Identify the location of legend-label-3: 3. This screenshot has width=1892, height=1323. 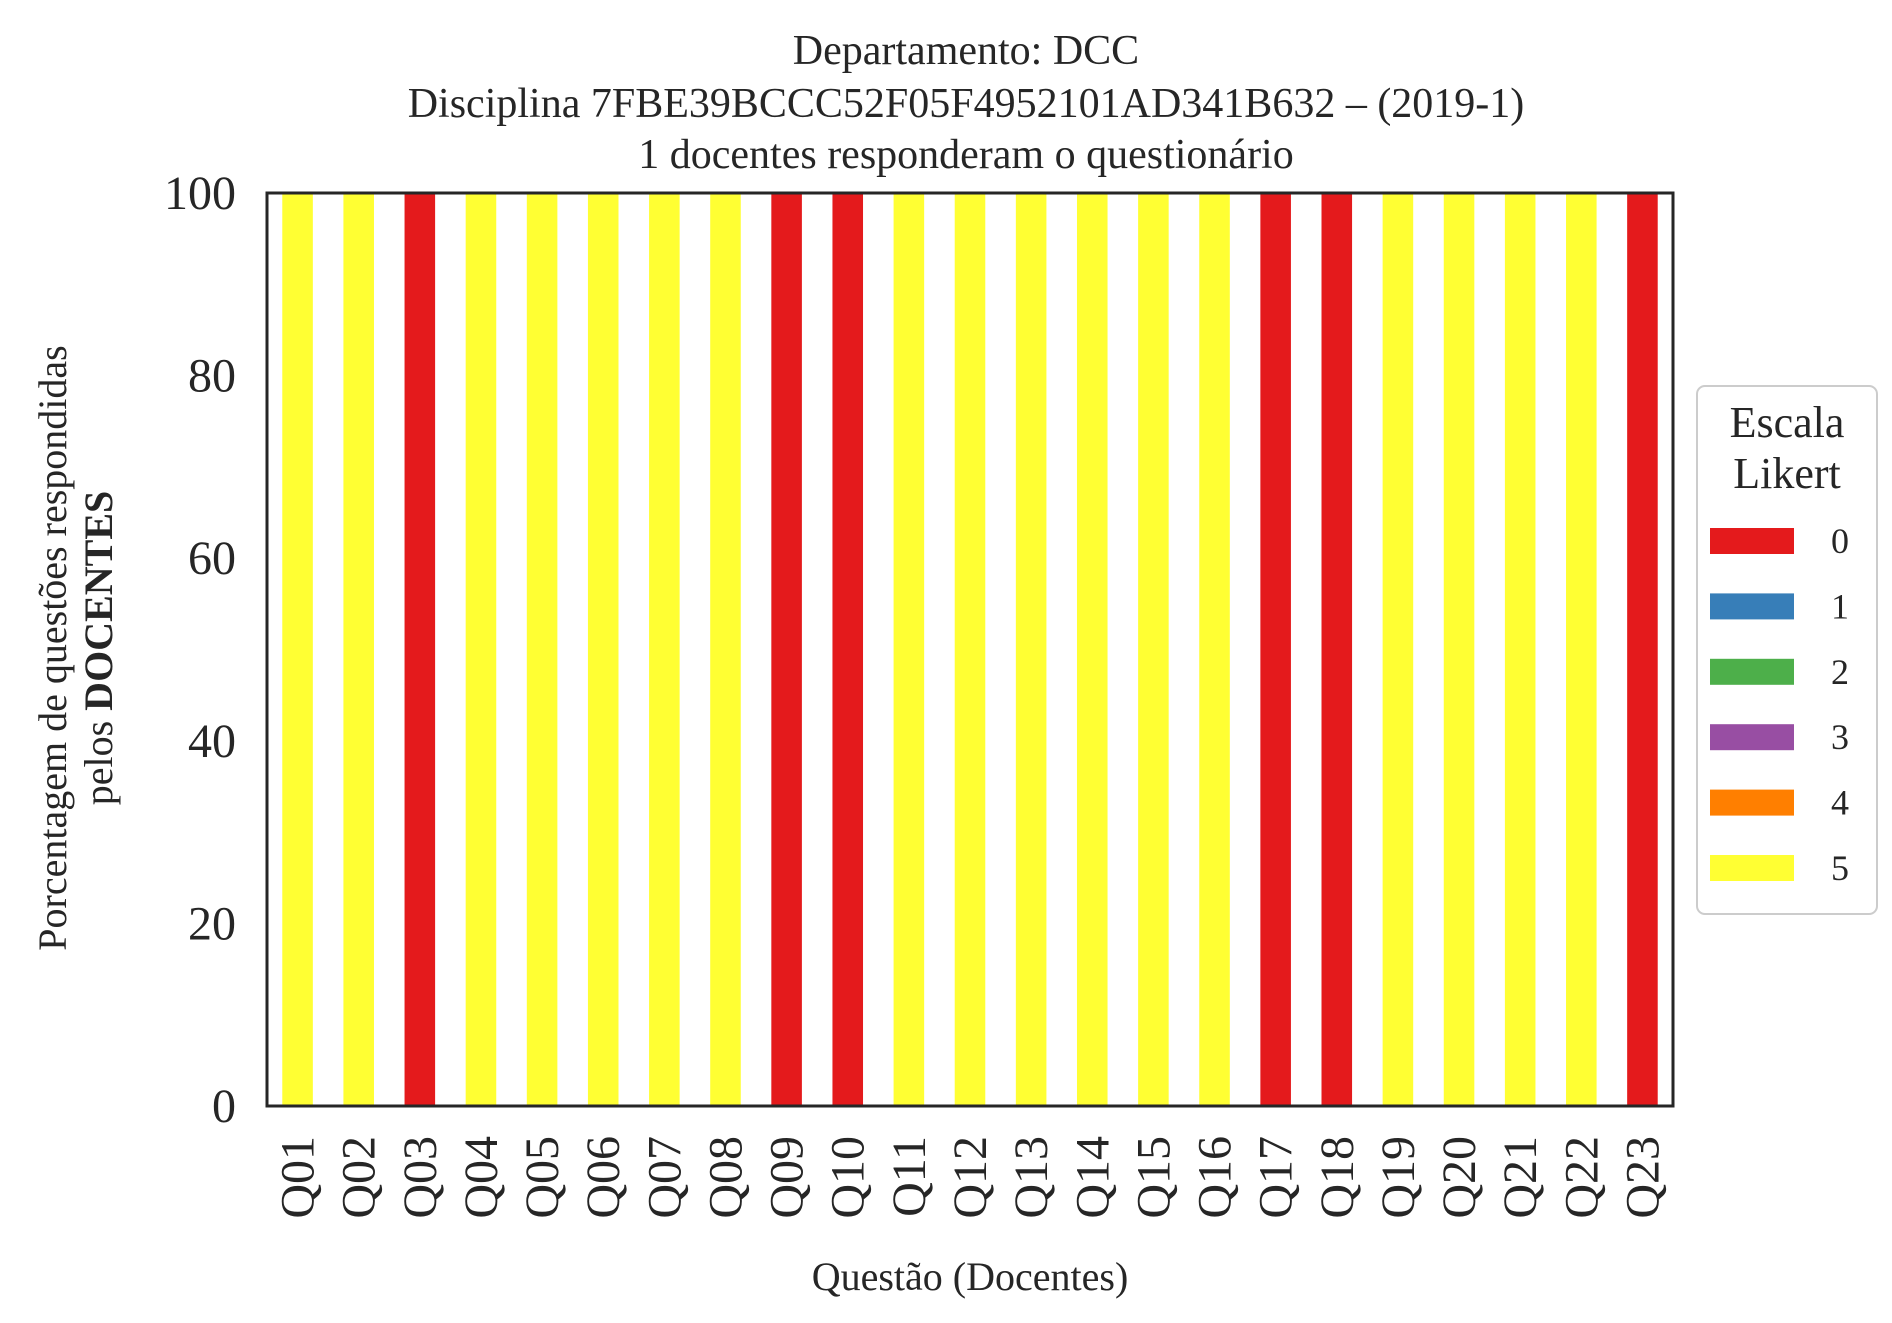
(1840, 737).